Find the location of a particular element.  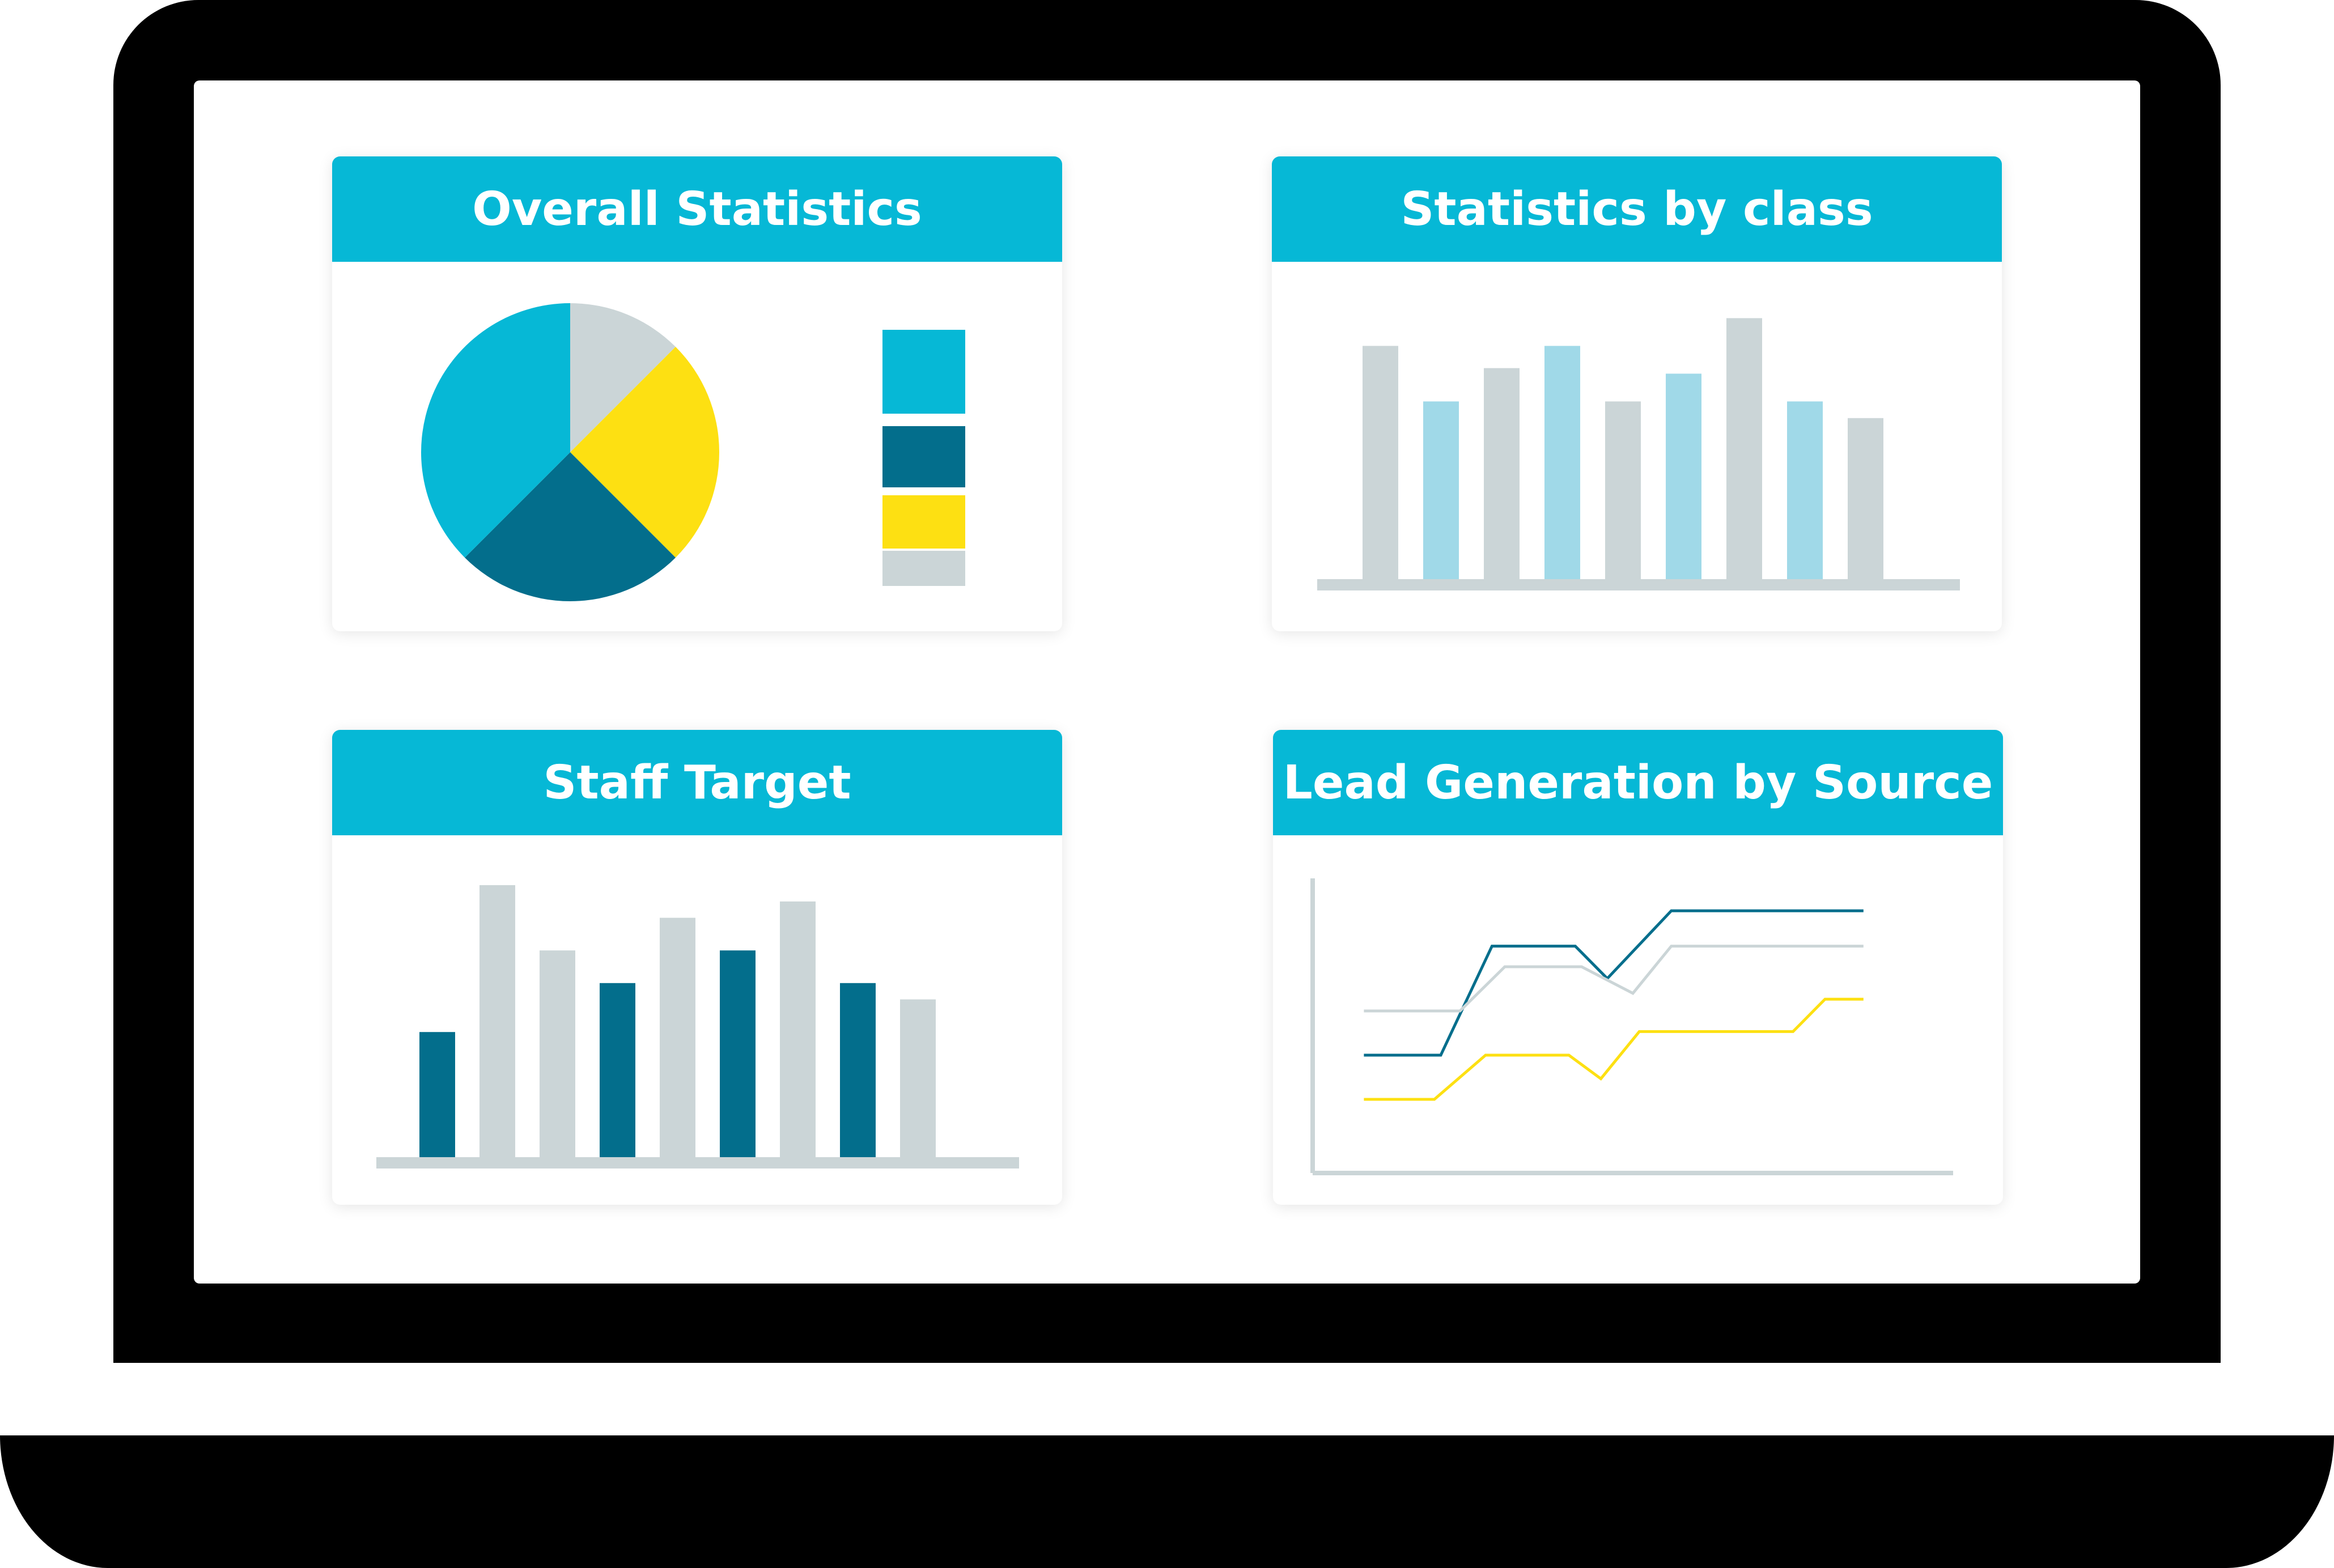

panel-title: Staff Target is located at coordinates (697, 782).